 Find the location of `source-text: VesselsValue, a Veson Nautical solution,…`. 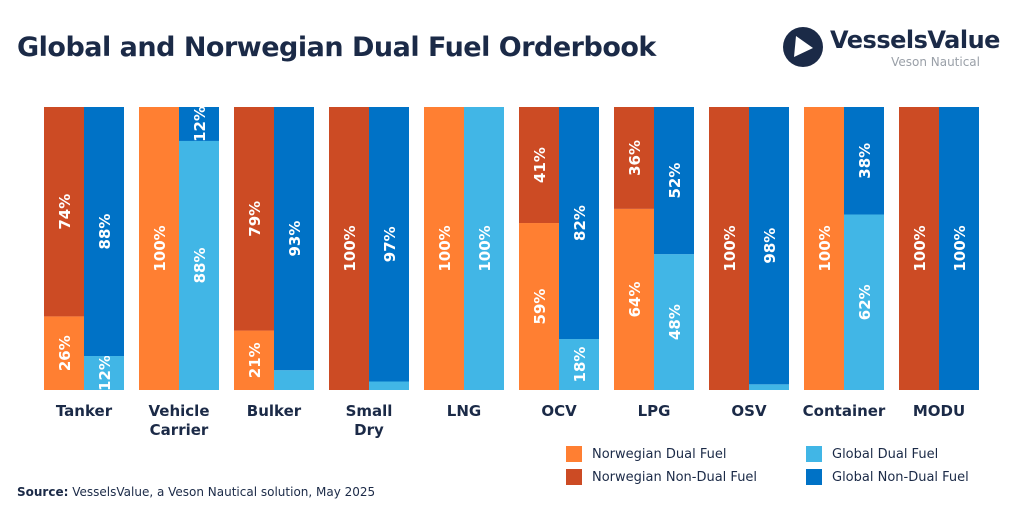

source-text: VesselsValue, a Veson Nautical solution,… is located at coordinates (224, 492).